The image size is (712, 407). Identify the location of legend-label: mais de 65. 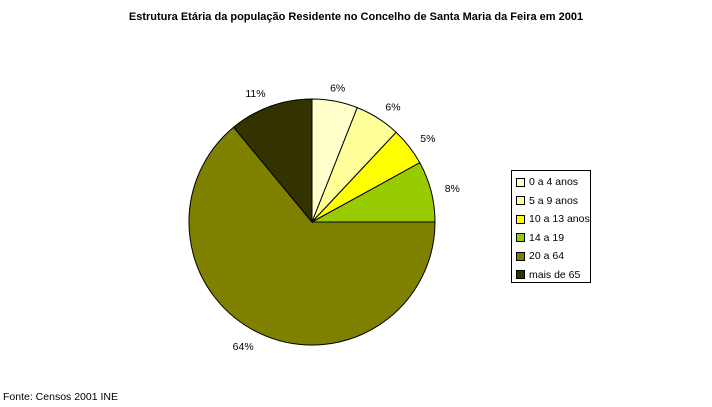
(555, 274).